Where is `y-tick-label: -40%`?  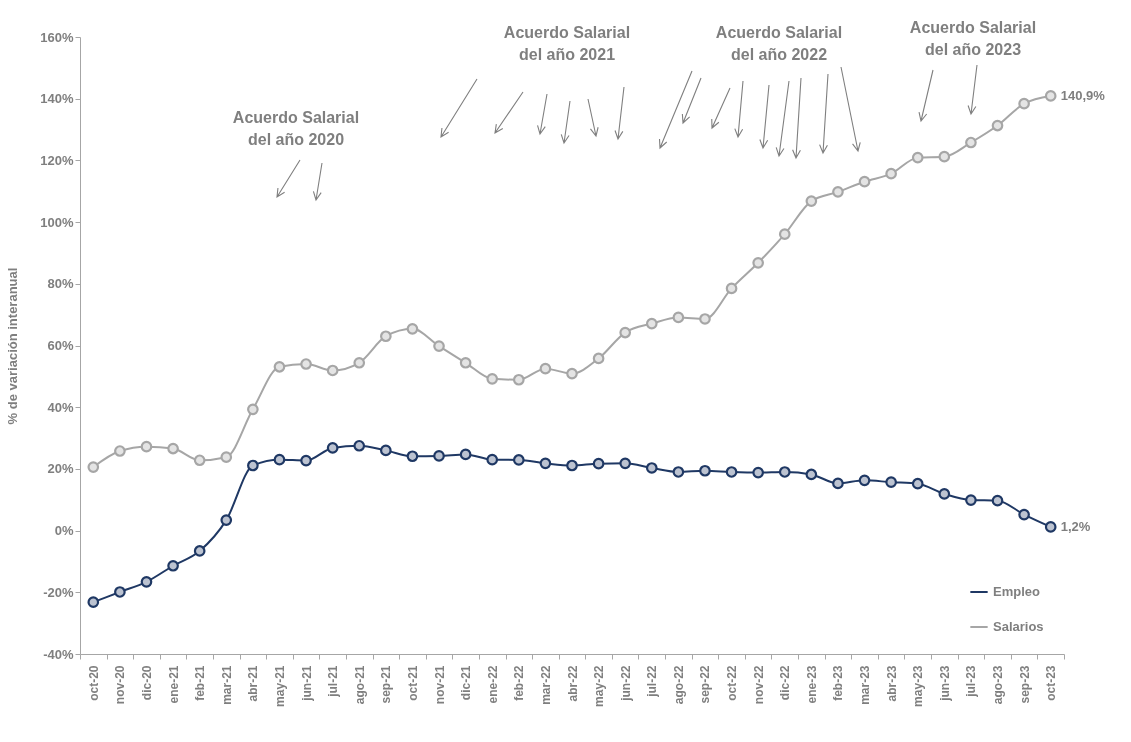 y-tick-label: -40% is located at coordinates (58, 654).